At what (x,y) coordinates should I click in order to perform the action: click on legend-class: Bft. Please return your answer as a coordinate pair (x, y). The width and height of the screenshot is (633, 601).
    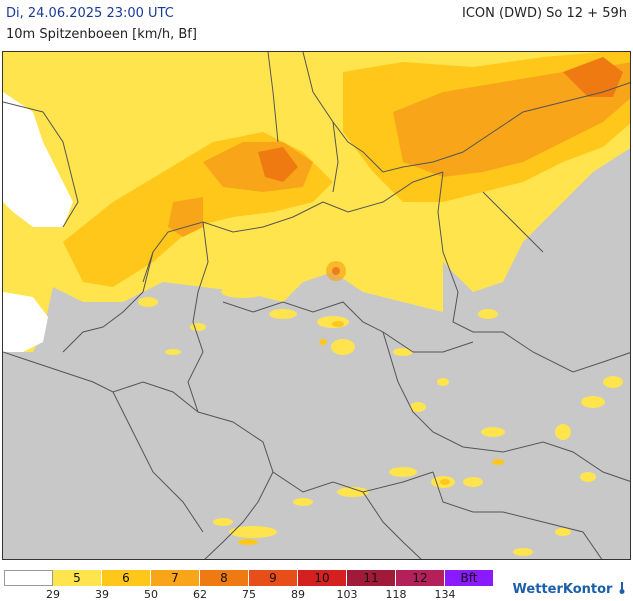
    Looking at the image, I should click on (469, 578).